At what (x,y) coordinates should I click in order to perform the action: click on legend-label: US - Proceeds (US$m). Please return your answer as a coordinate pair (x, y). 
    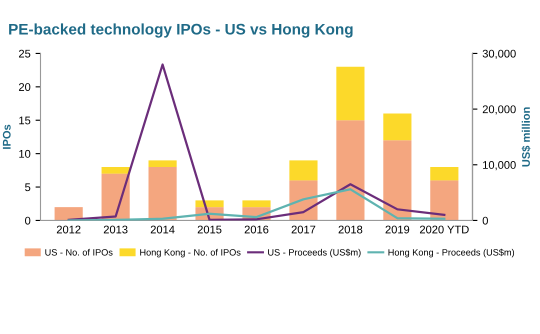
    Looking at the image, I should click on (314, 253).